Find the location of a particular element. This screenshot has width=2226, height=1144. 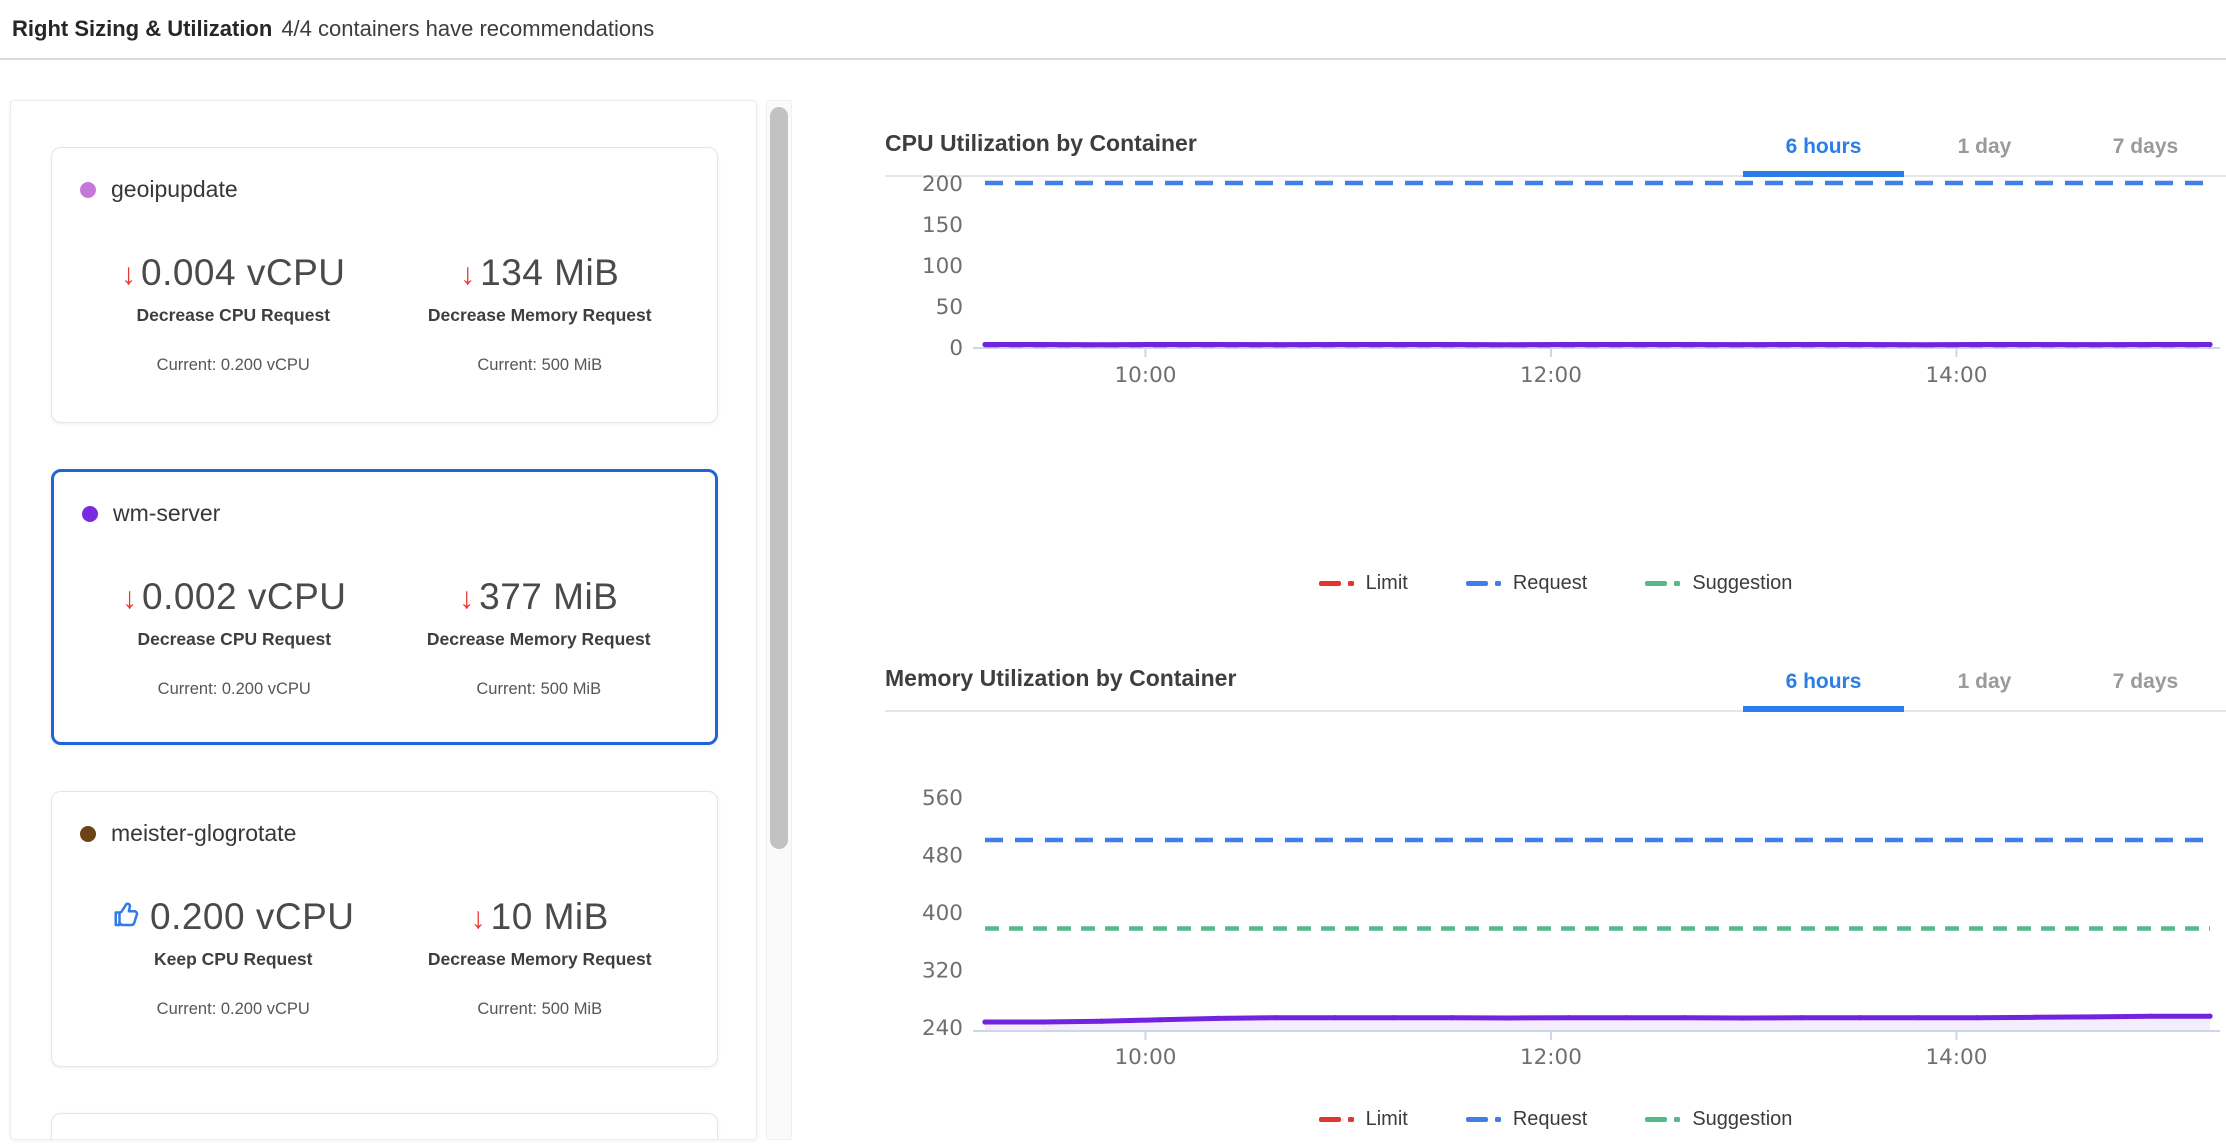

svg-text: 320 is located at coordinates (942, 970).